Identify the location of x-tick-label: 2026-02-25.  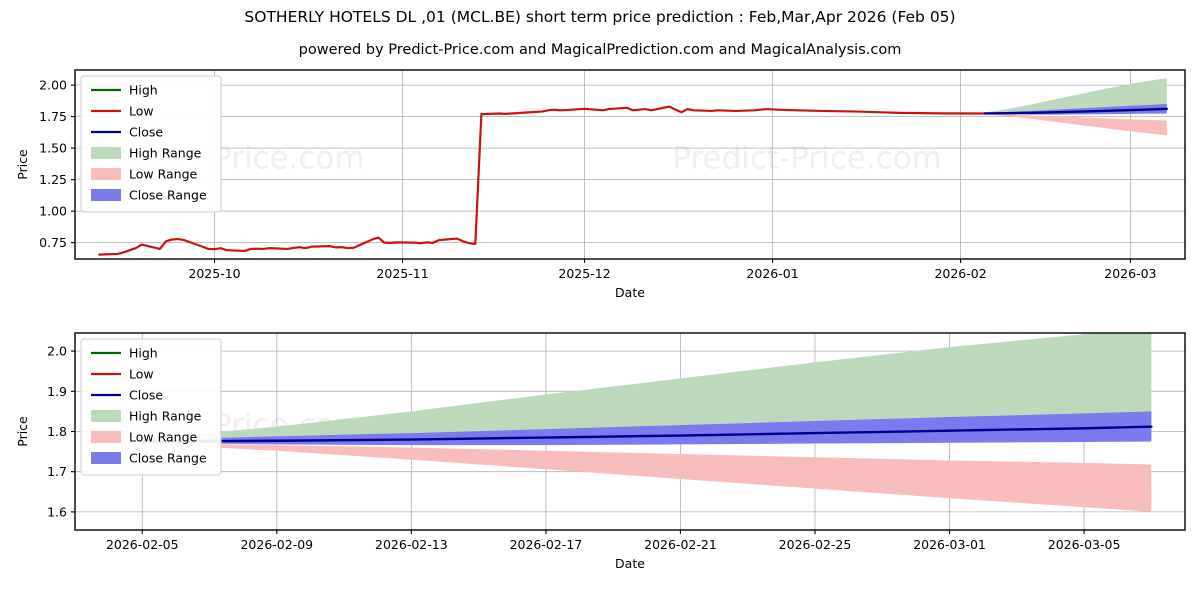
(815, 544).